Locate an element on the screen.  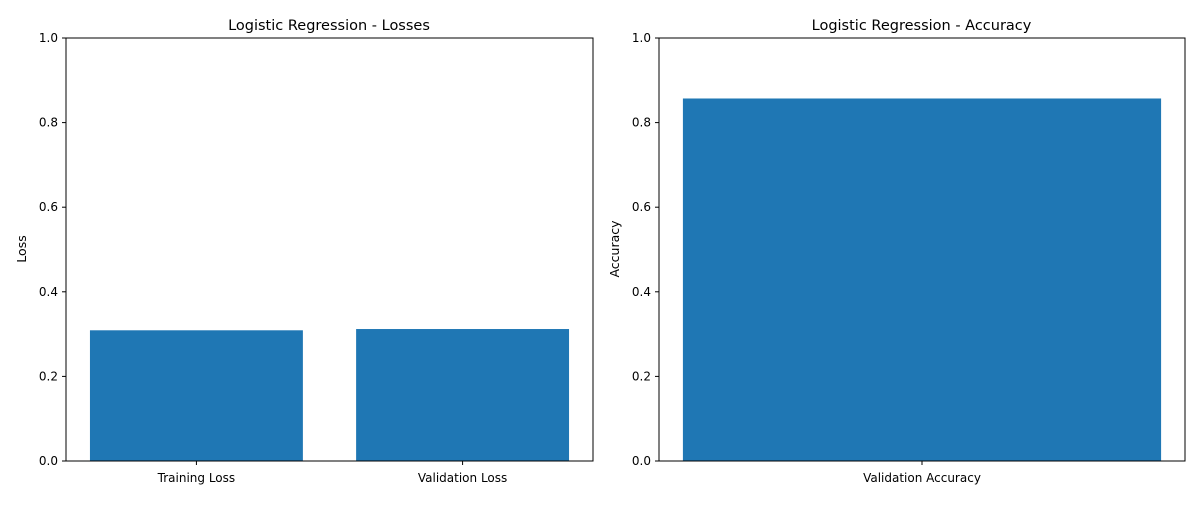
losses-y-tick-label: 0.0 is located at coordinates (48, 461).